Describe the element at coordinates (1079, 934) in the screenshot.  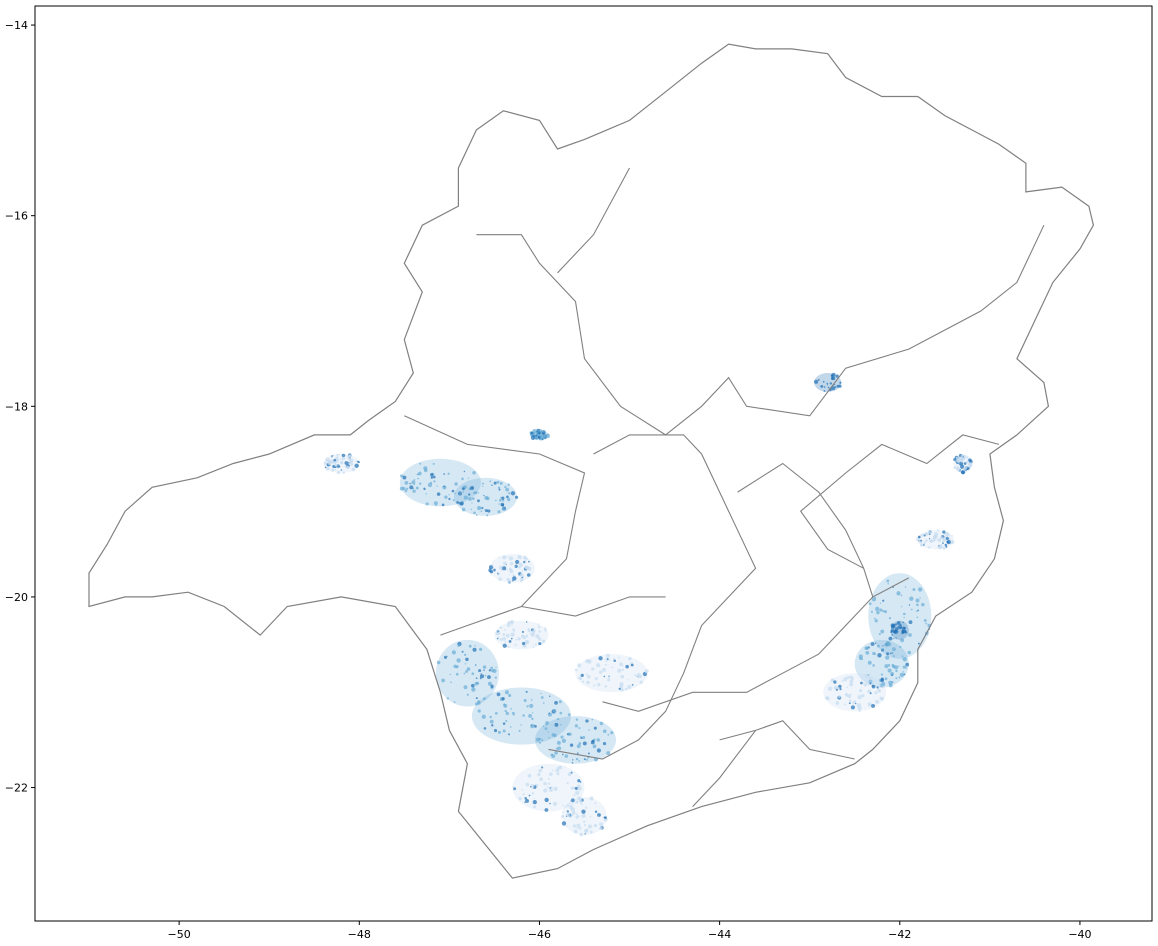
I see `x-tick-label: −40` at that location.